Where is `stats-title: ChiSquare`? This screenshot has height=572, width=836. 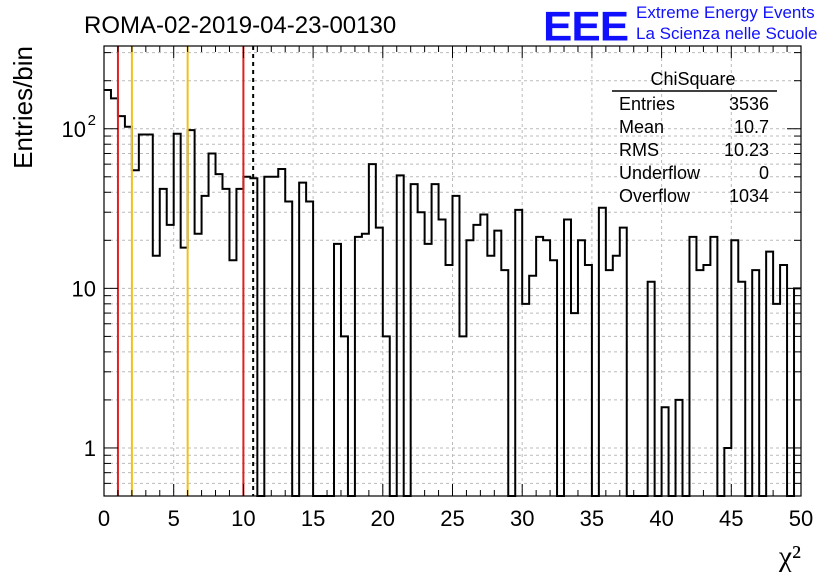
stats-title: ChiSquare is located at coordinates (692, 79).